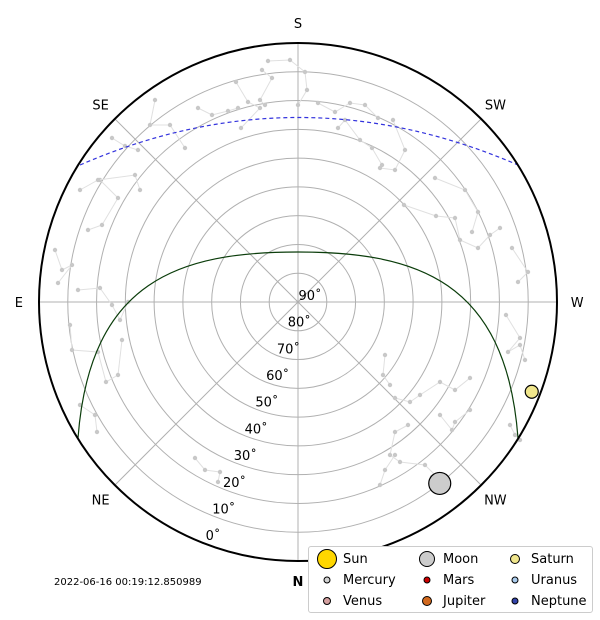  Describe the element at coordinates (327, 580) in the screenshot. I see `mercury-marker-icon` at that location.